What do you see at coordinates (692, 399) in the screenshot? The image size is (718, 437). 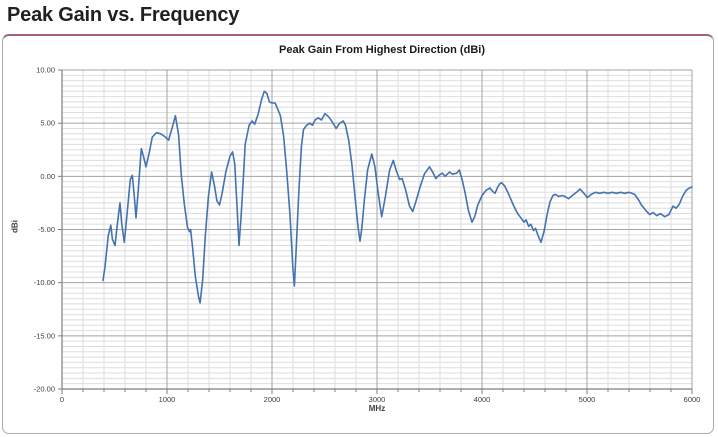 I see `x-tick-label: 6000` at bounding box center [692, 399].